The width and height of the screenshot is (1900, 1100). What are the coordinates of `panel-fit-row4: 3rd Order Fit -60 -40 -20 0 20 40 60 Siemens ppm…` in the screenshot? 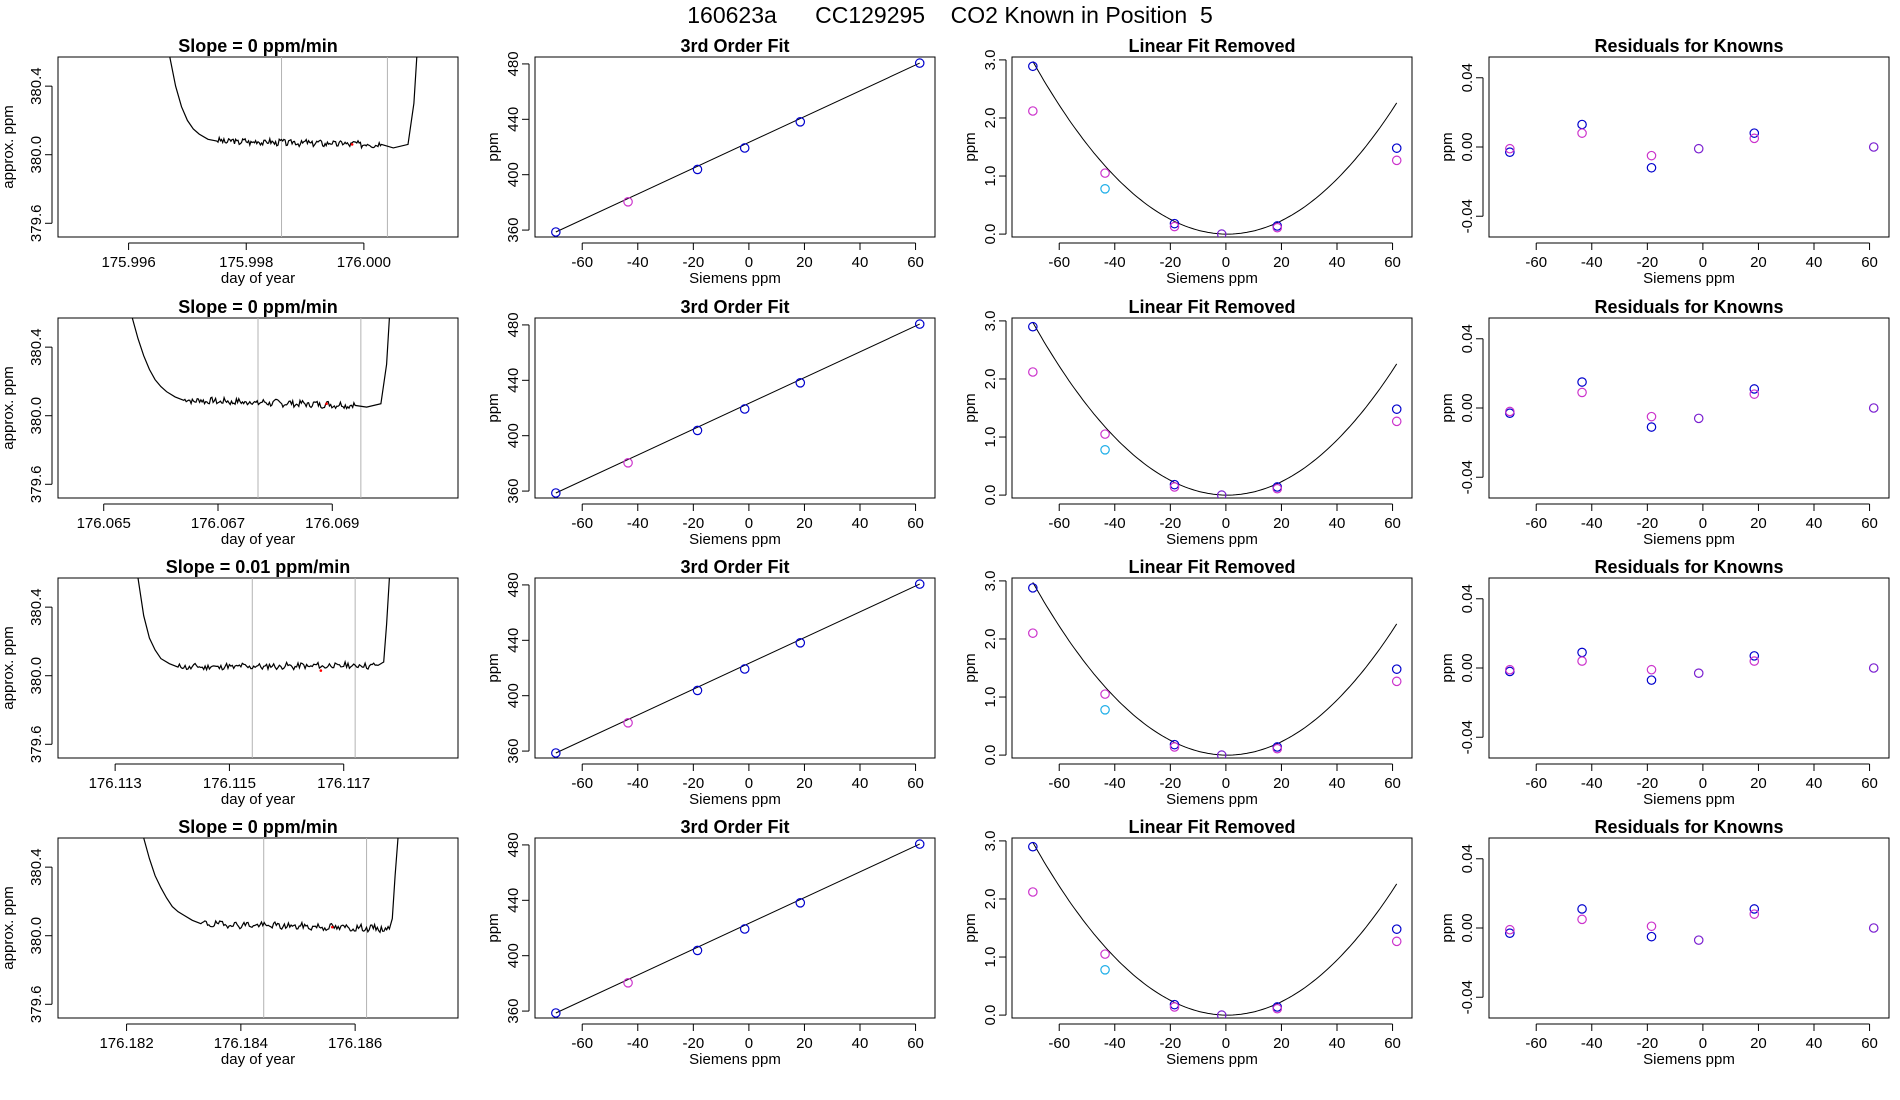 It's located at (710, 942).